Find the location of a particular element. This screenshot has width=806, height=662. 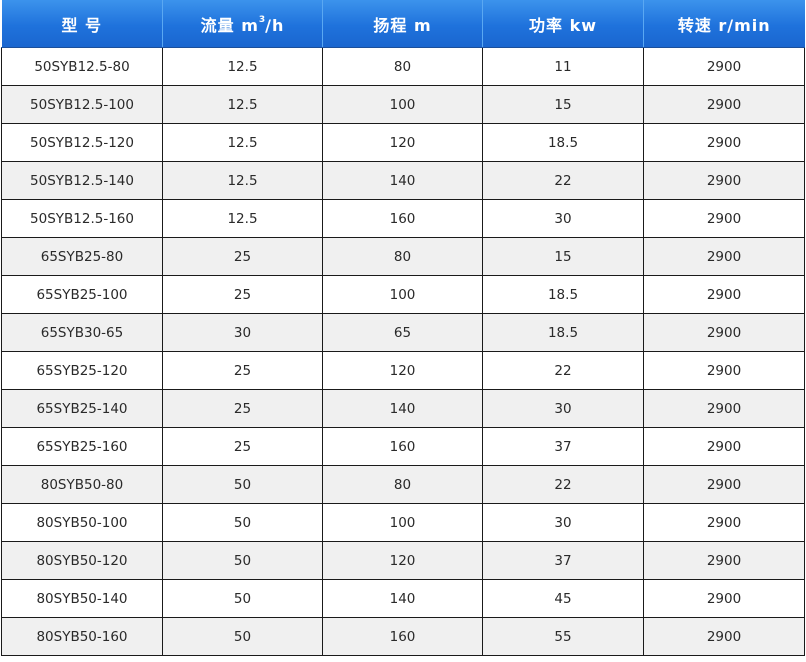

cell-power: 11 is located at coordinates (563, 66).